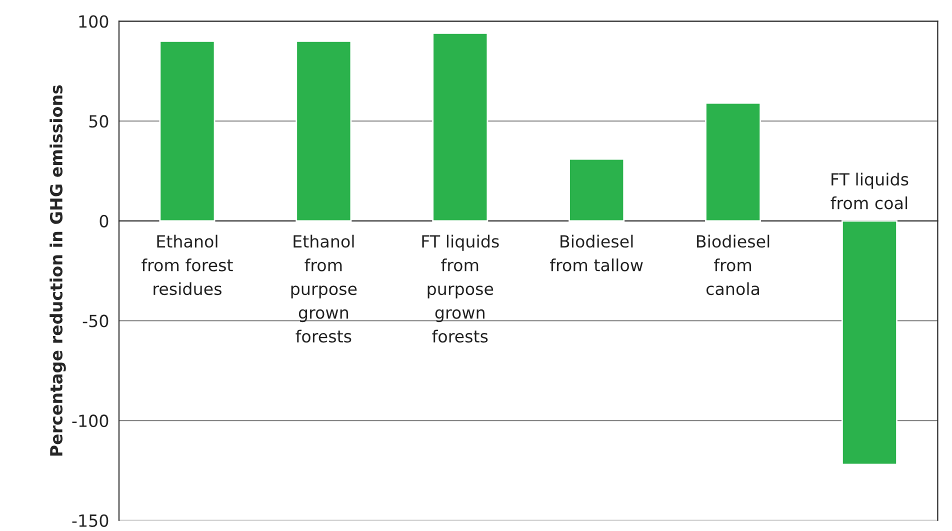  Describe the element at coordinates (58, 270) in the screenshot. I see `y-axis-title: Percentage reduction in GHG emissions` at that location.